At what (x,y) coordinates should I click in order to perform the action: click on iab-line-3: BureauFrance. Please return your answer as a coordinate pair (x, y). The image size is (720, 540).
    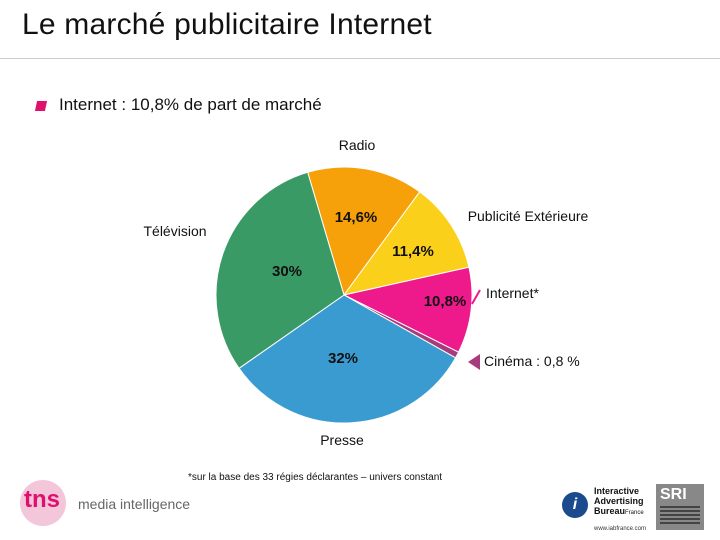
    Looking at the image, I should click on (624, 512).